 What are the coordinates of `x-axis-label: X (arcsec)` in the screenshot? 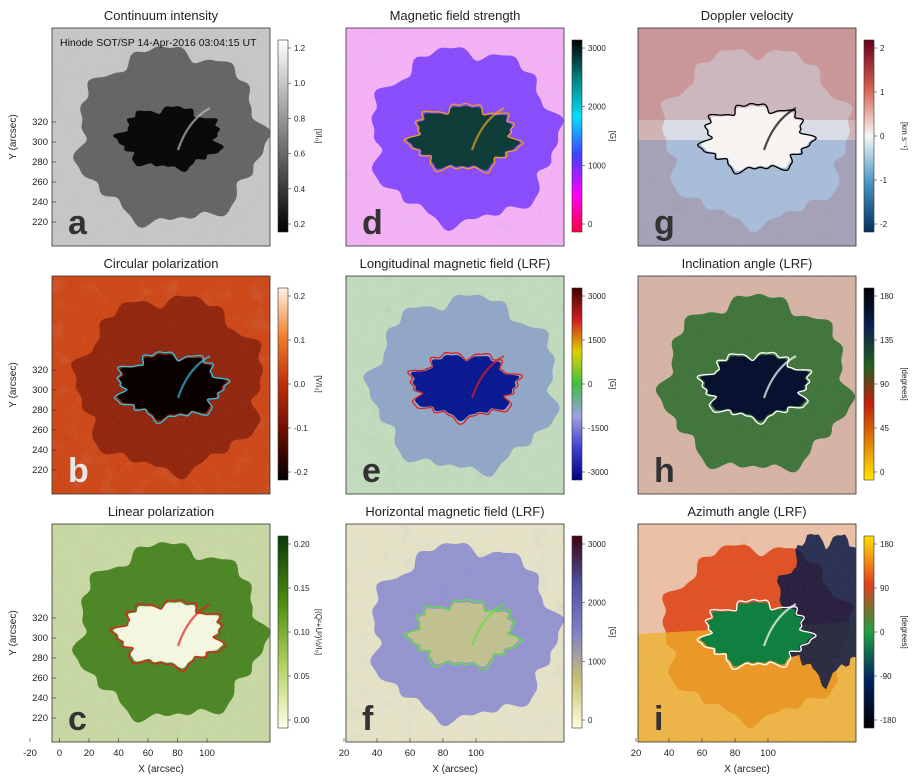 It's located at (161, 769).